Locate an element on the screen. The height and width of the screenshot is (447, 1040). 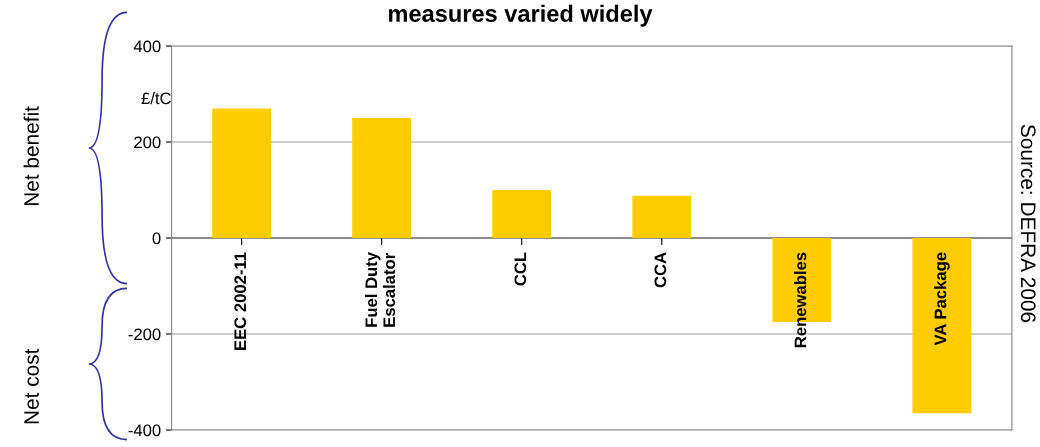
x-tick-label: CCL is located at coordinates (520, 269).